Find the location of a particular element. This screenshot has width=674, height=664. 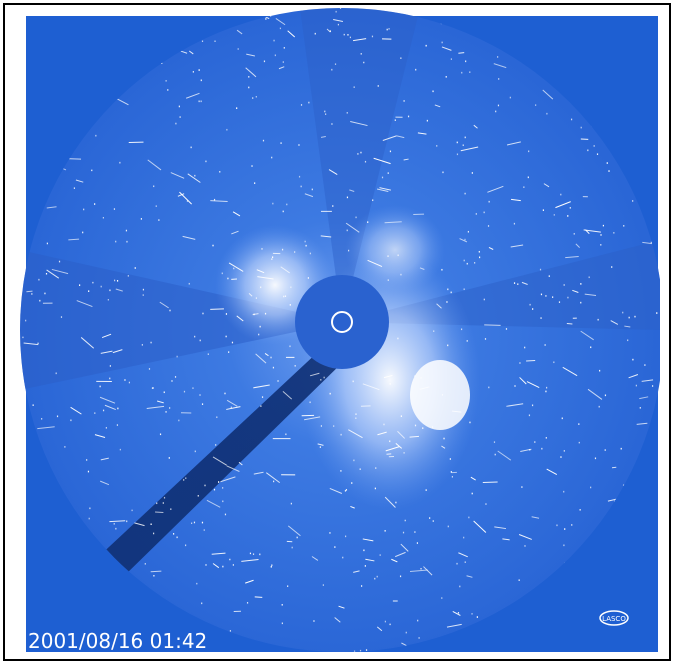

timestamp: 2001/08/16 01:42 is located at coordinates (117, 641).